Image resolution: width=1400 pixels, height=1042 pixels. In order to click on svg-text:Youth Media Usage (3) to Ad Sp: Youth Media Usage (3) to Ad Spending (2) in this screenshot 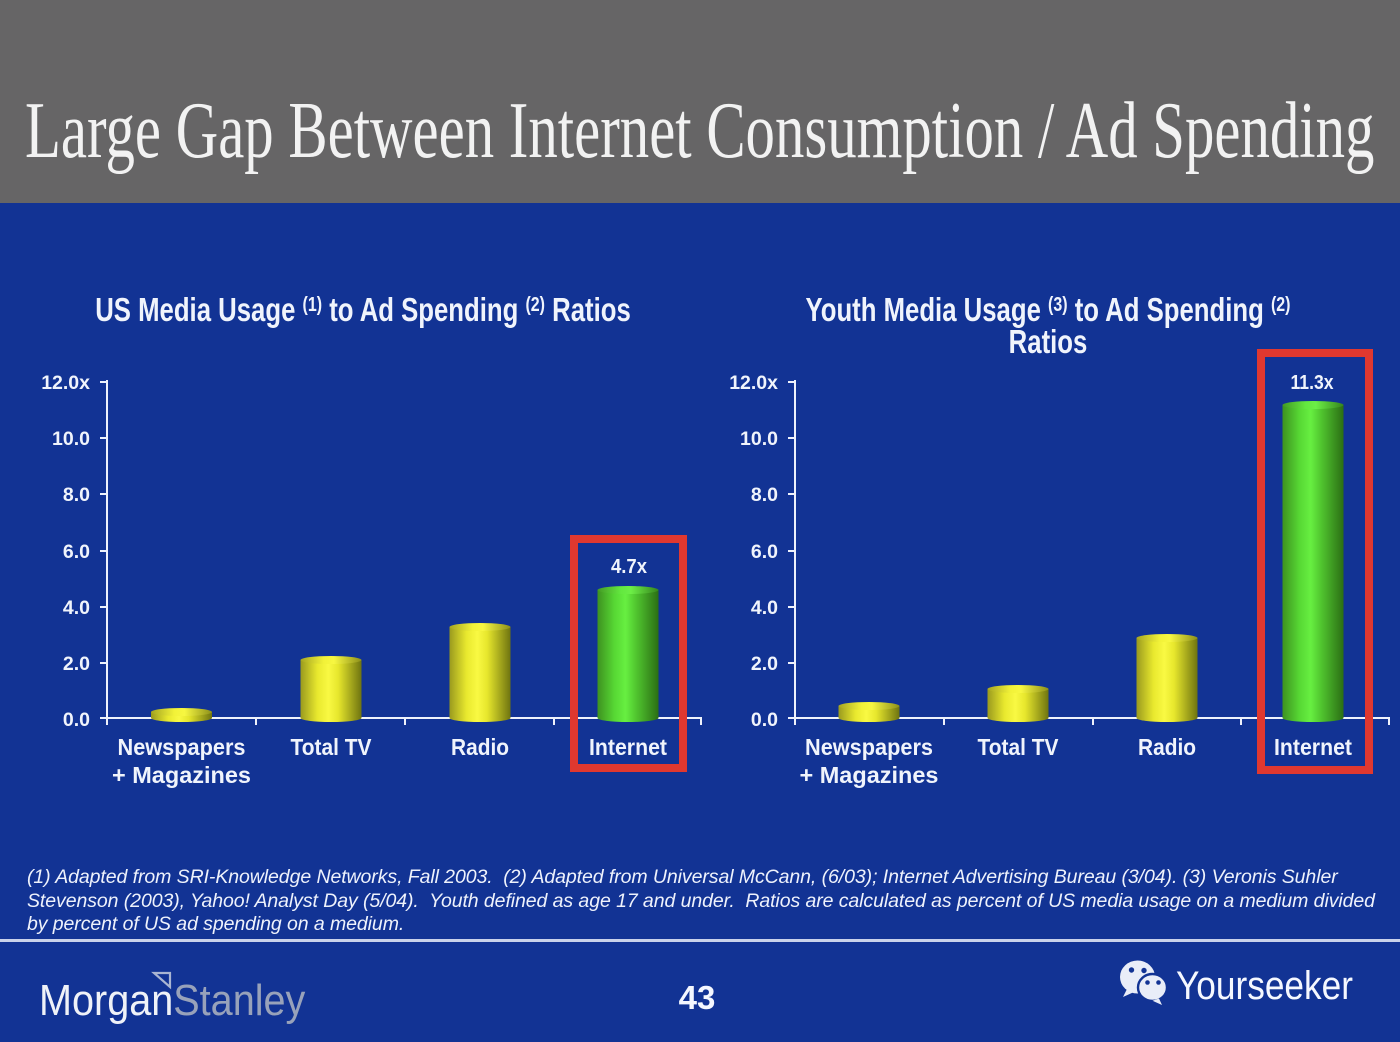, I will do `click(1047, 310)`.